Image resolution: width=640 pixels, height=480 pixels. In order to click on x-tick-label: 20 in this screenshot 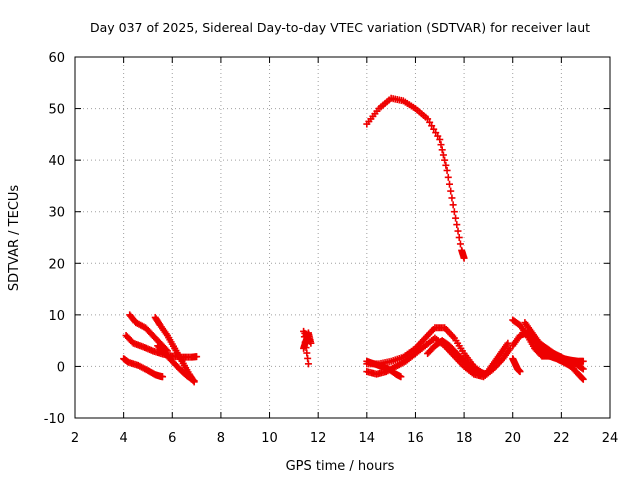, I will do `click(512, 438)`.